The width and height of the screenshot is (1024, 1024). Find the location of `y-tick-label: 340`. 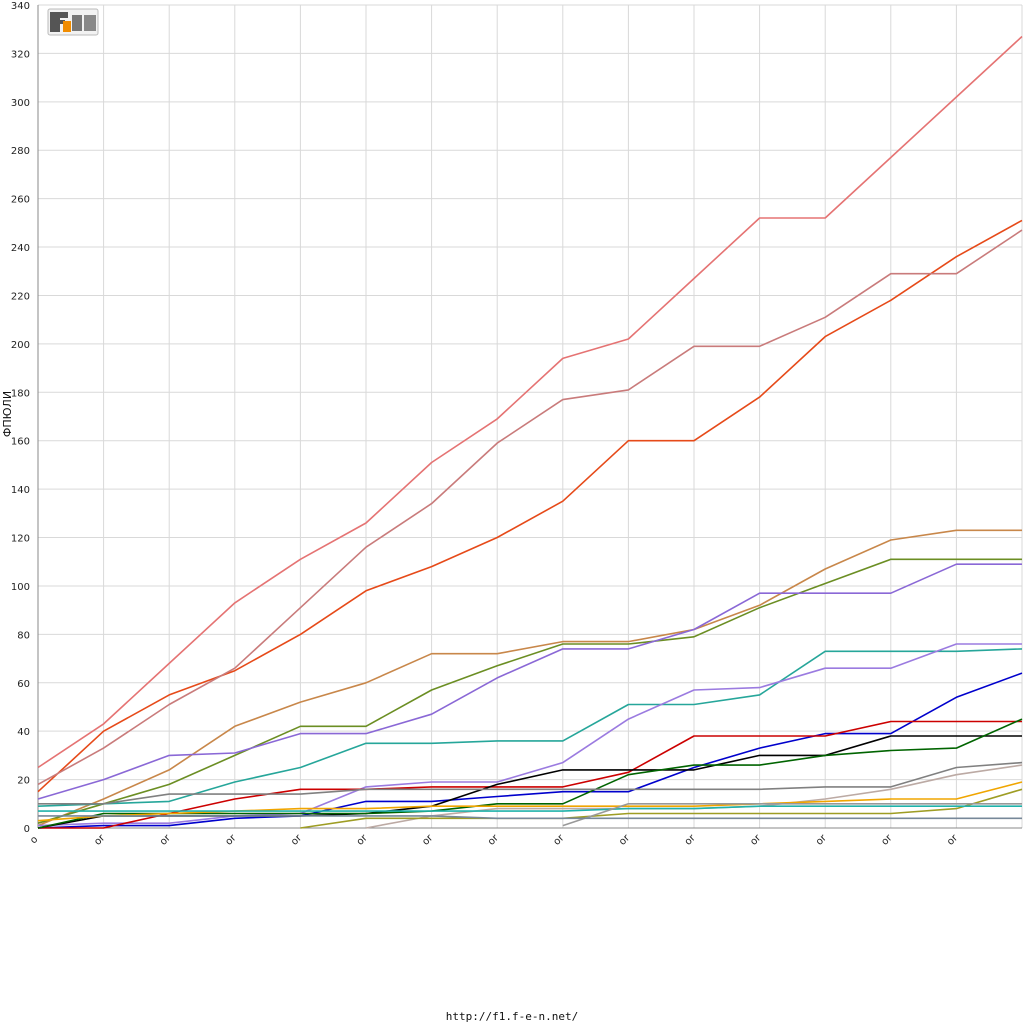

y-tick-label: 340 is located at coordinates (20, 6).